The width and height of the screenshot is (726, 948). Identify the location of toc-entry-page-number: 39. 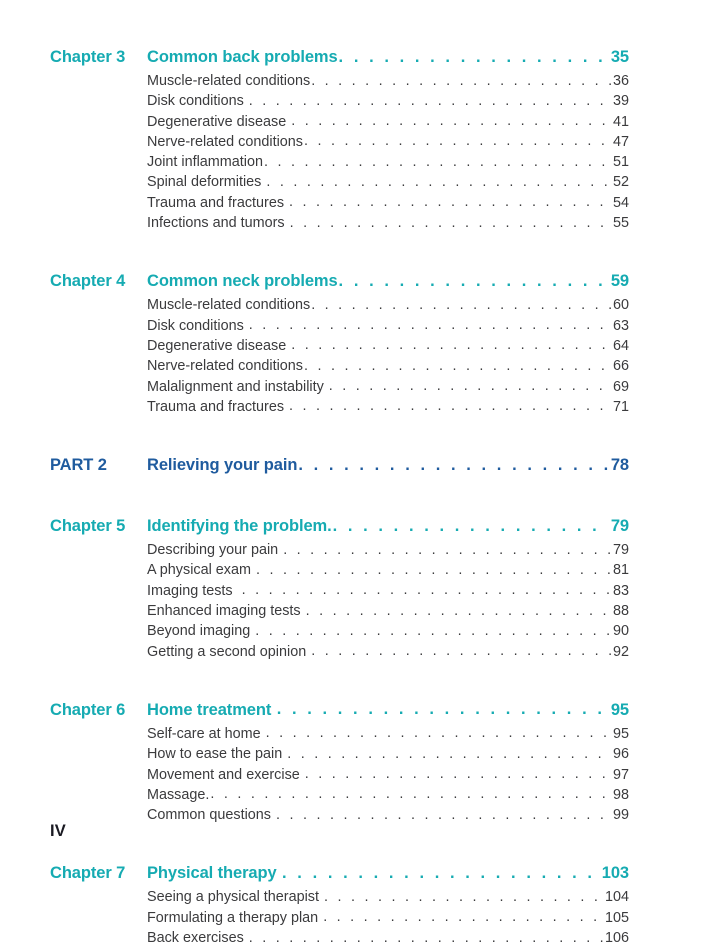
(620, 101).